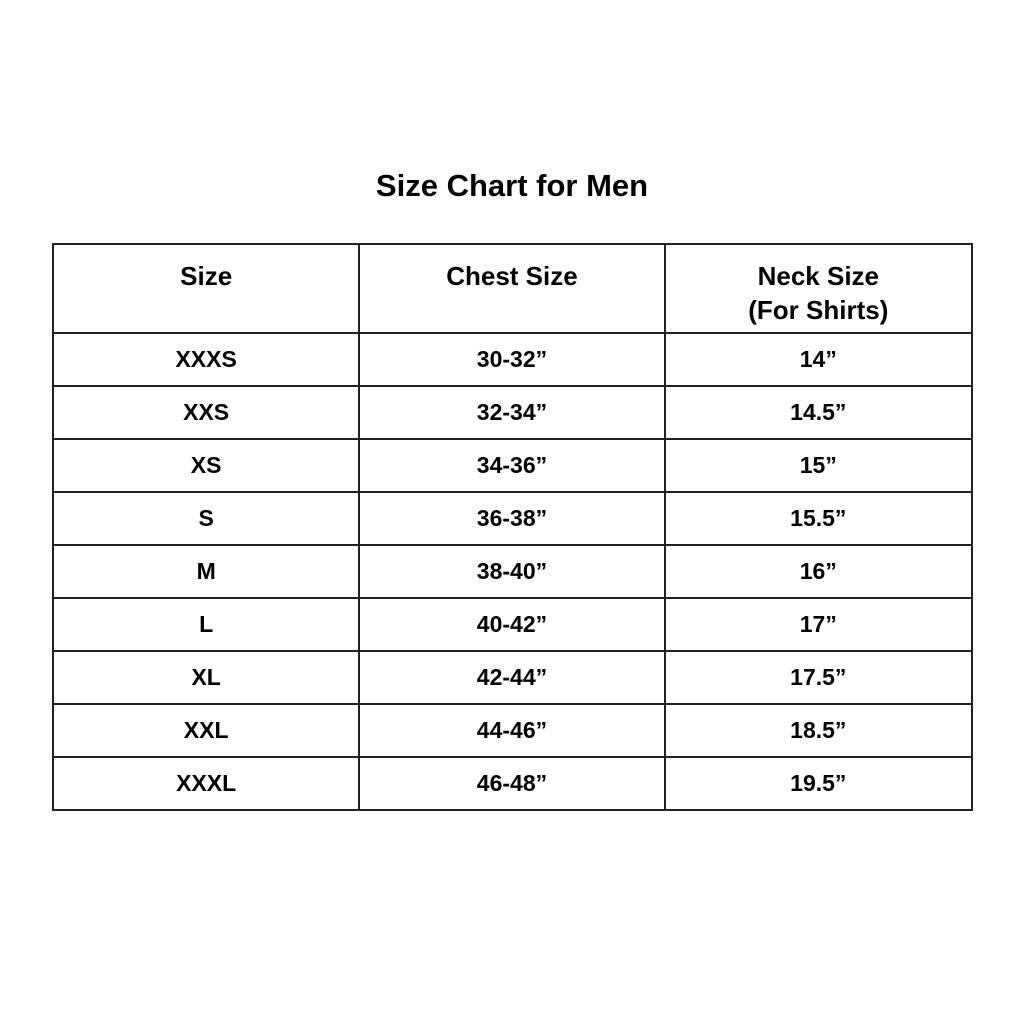  Describe the element at coordinates (818, 465) in the screenshot. I see `neck-size-cell: 15”` at that location.